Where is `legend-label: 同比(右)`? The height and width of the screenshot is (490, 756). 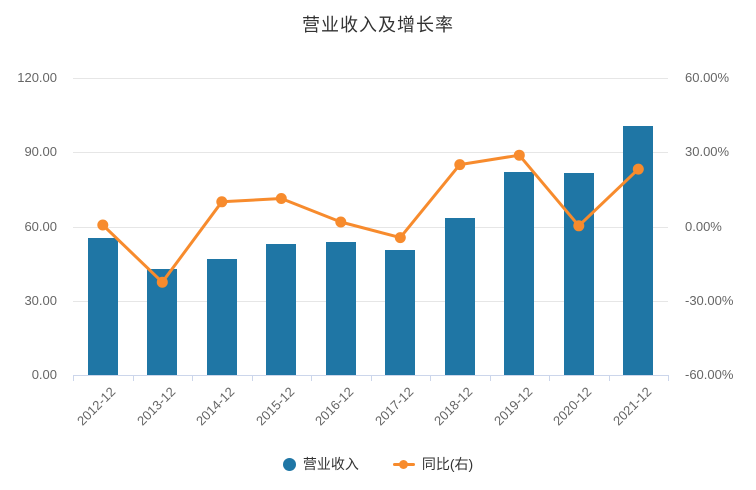
legend-label: 同比(右) is located at coordinates (447, 464).